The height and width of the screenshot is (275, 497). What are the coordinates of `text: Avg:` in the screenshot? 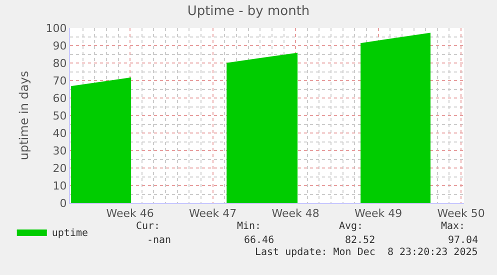 It's located at (351, 226).